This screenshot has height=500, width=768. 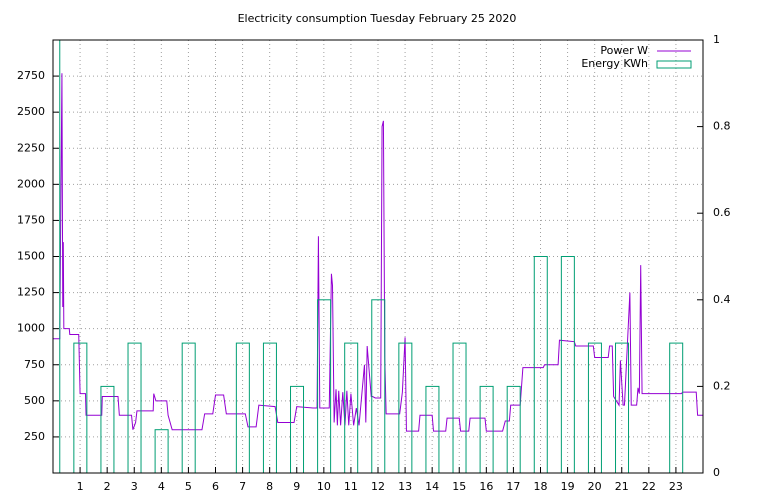 I want to click on y2-tick-label: 0.4, so click(x=722, y=299).